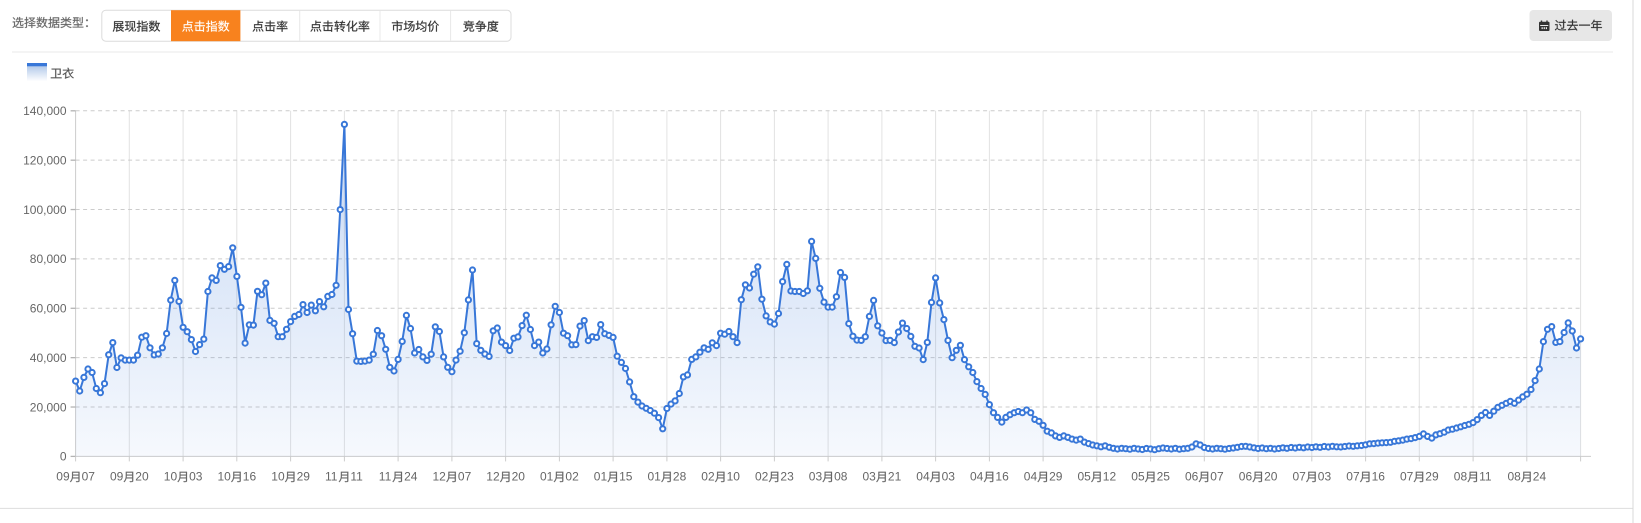  I want to click on svg-text: 20,000, so click(48, 407).